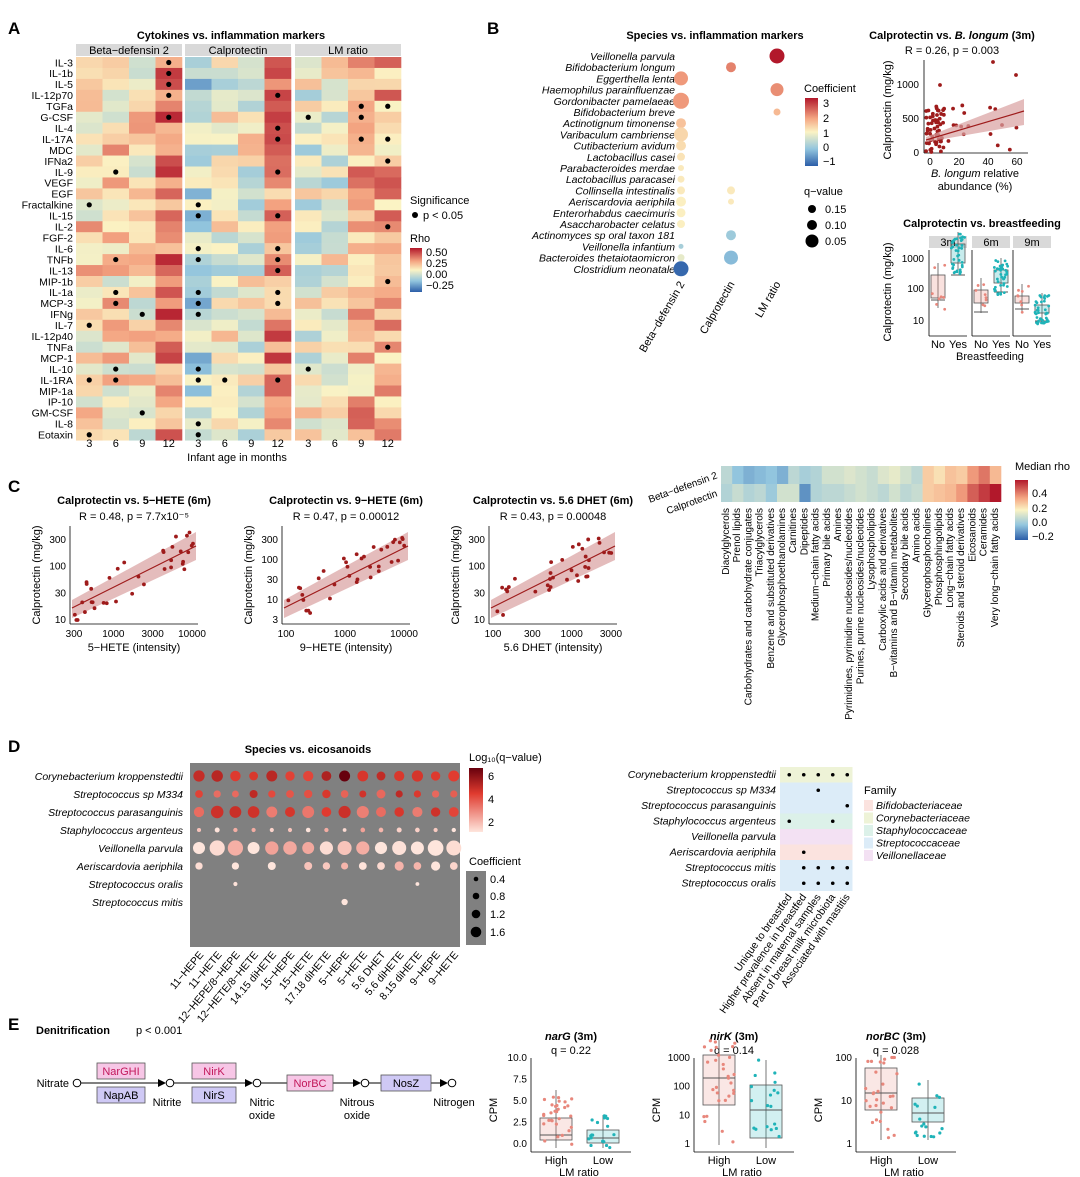 This screenshot has width=1080, height=1177. I want to click on panel-e-box-ytick: 10.0, so click(518, 1058).